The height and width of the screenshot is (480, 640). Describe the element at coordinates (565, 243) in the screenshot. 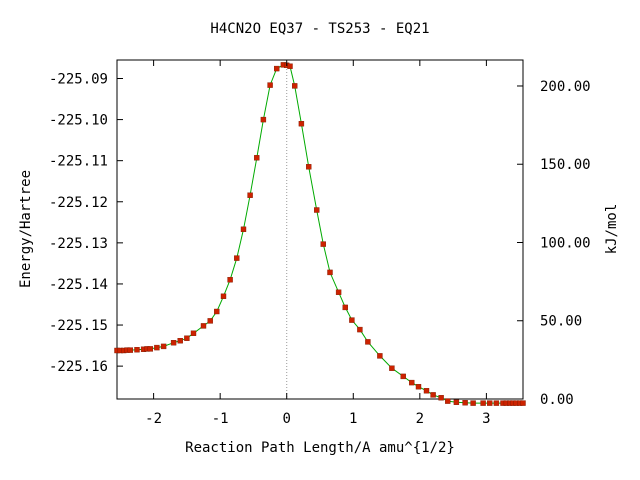

I see `y2-tick-label: 100.00` at that location.